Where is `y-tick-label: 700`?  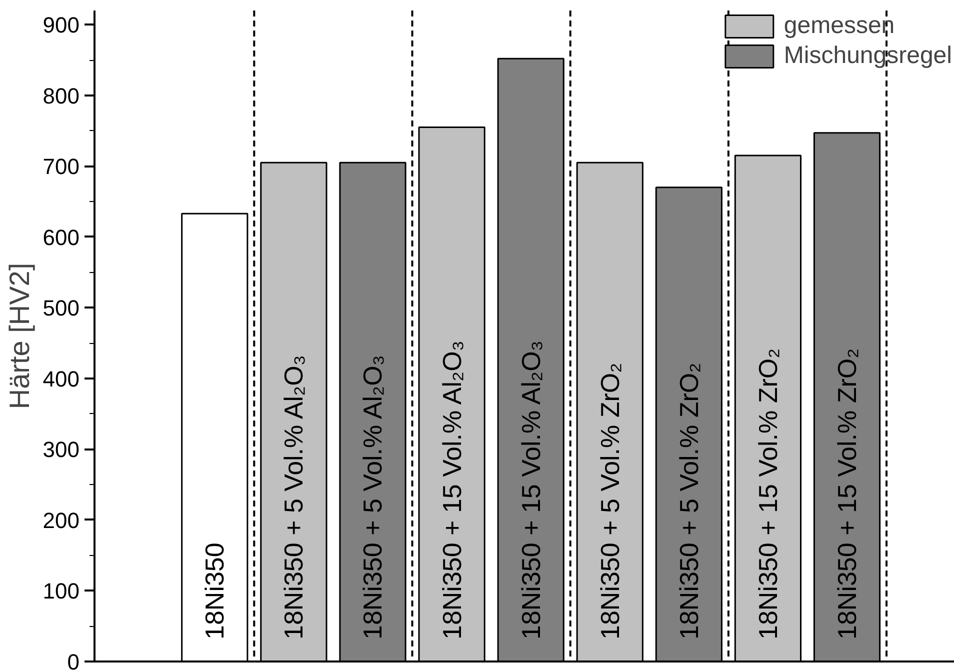
y-tick-label: 700 is located at coordinates (61, 167).